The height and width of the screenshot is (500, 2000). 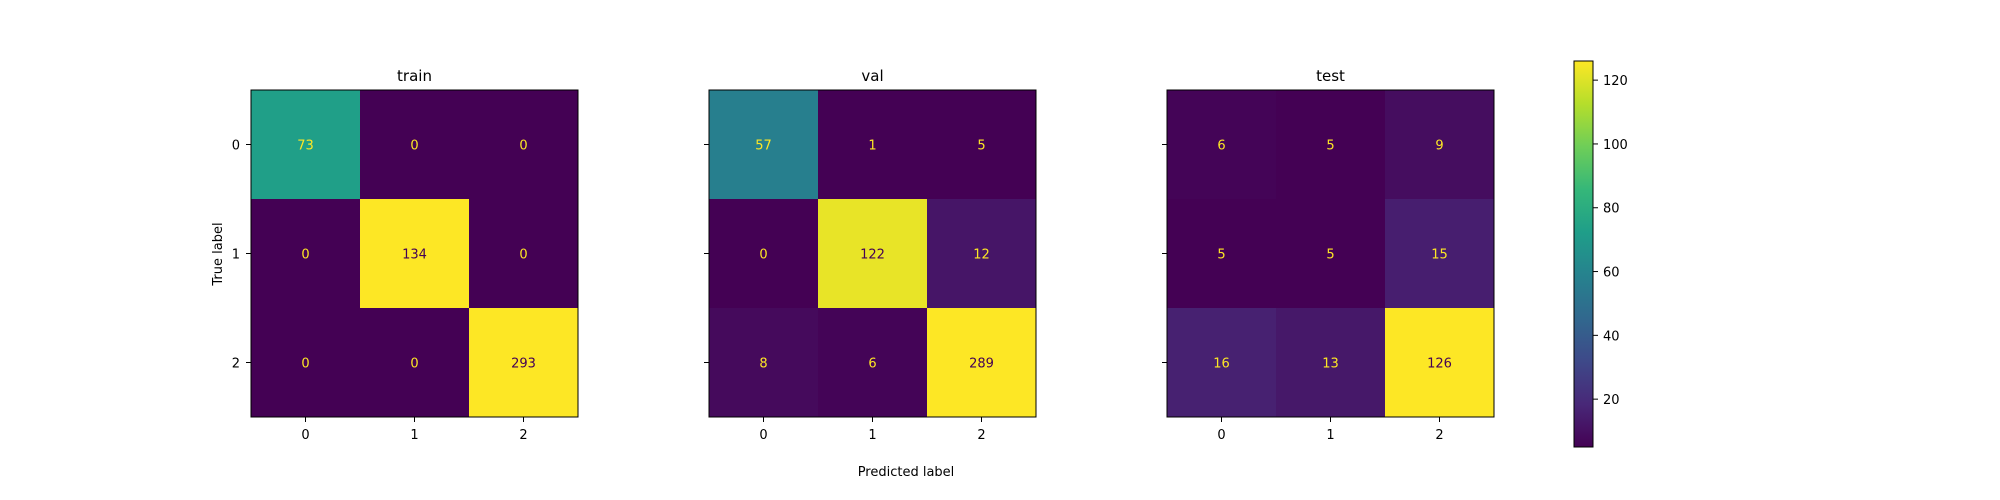 I want to click on cell-value-label: 57, so click(x=763, y=146).